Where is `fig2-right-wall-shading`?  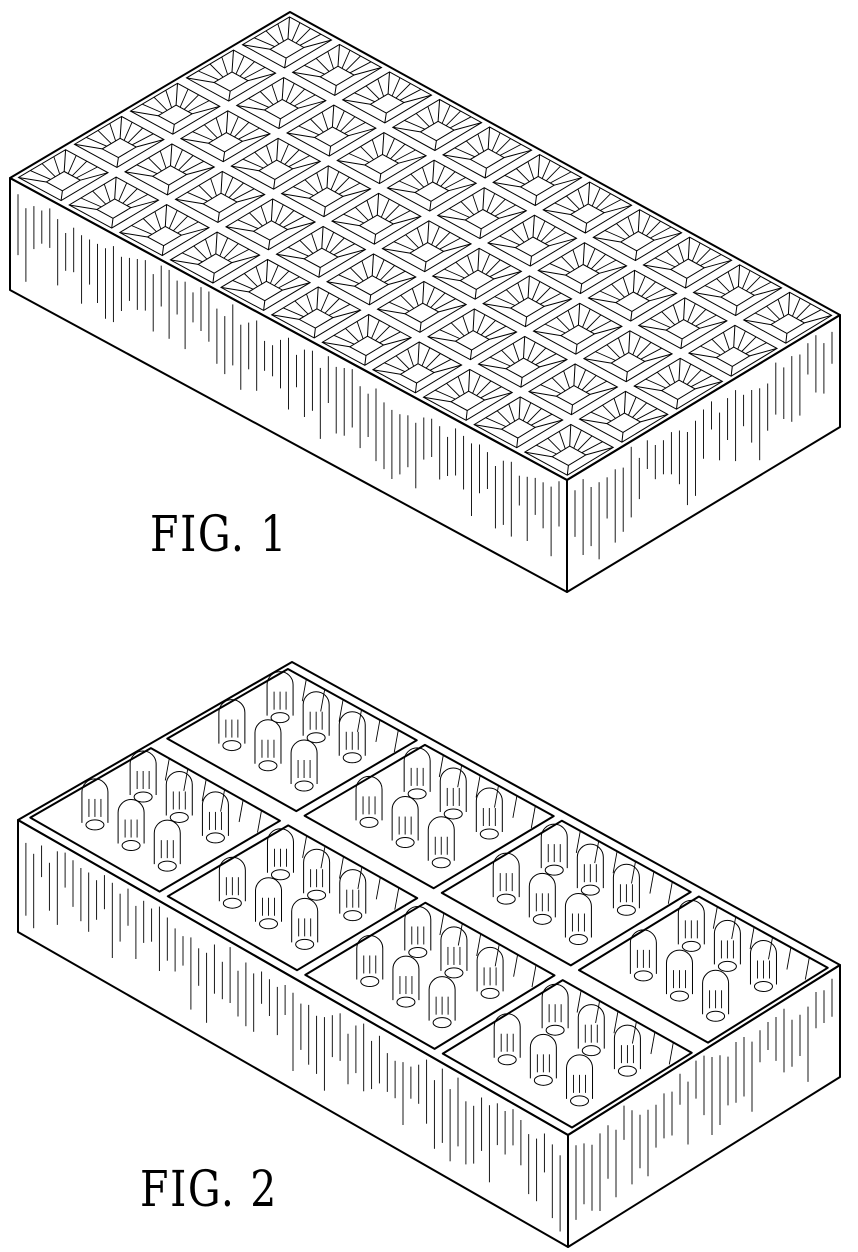 fig2-right-wall-shading is located at coordinates (704, 1099).